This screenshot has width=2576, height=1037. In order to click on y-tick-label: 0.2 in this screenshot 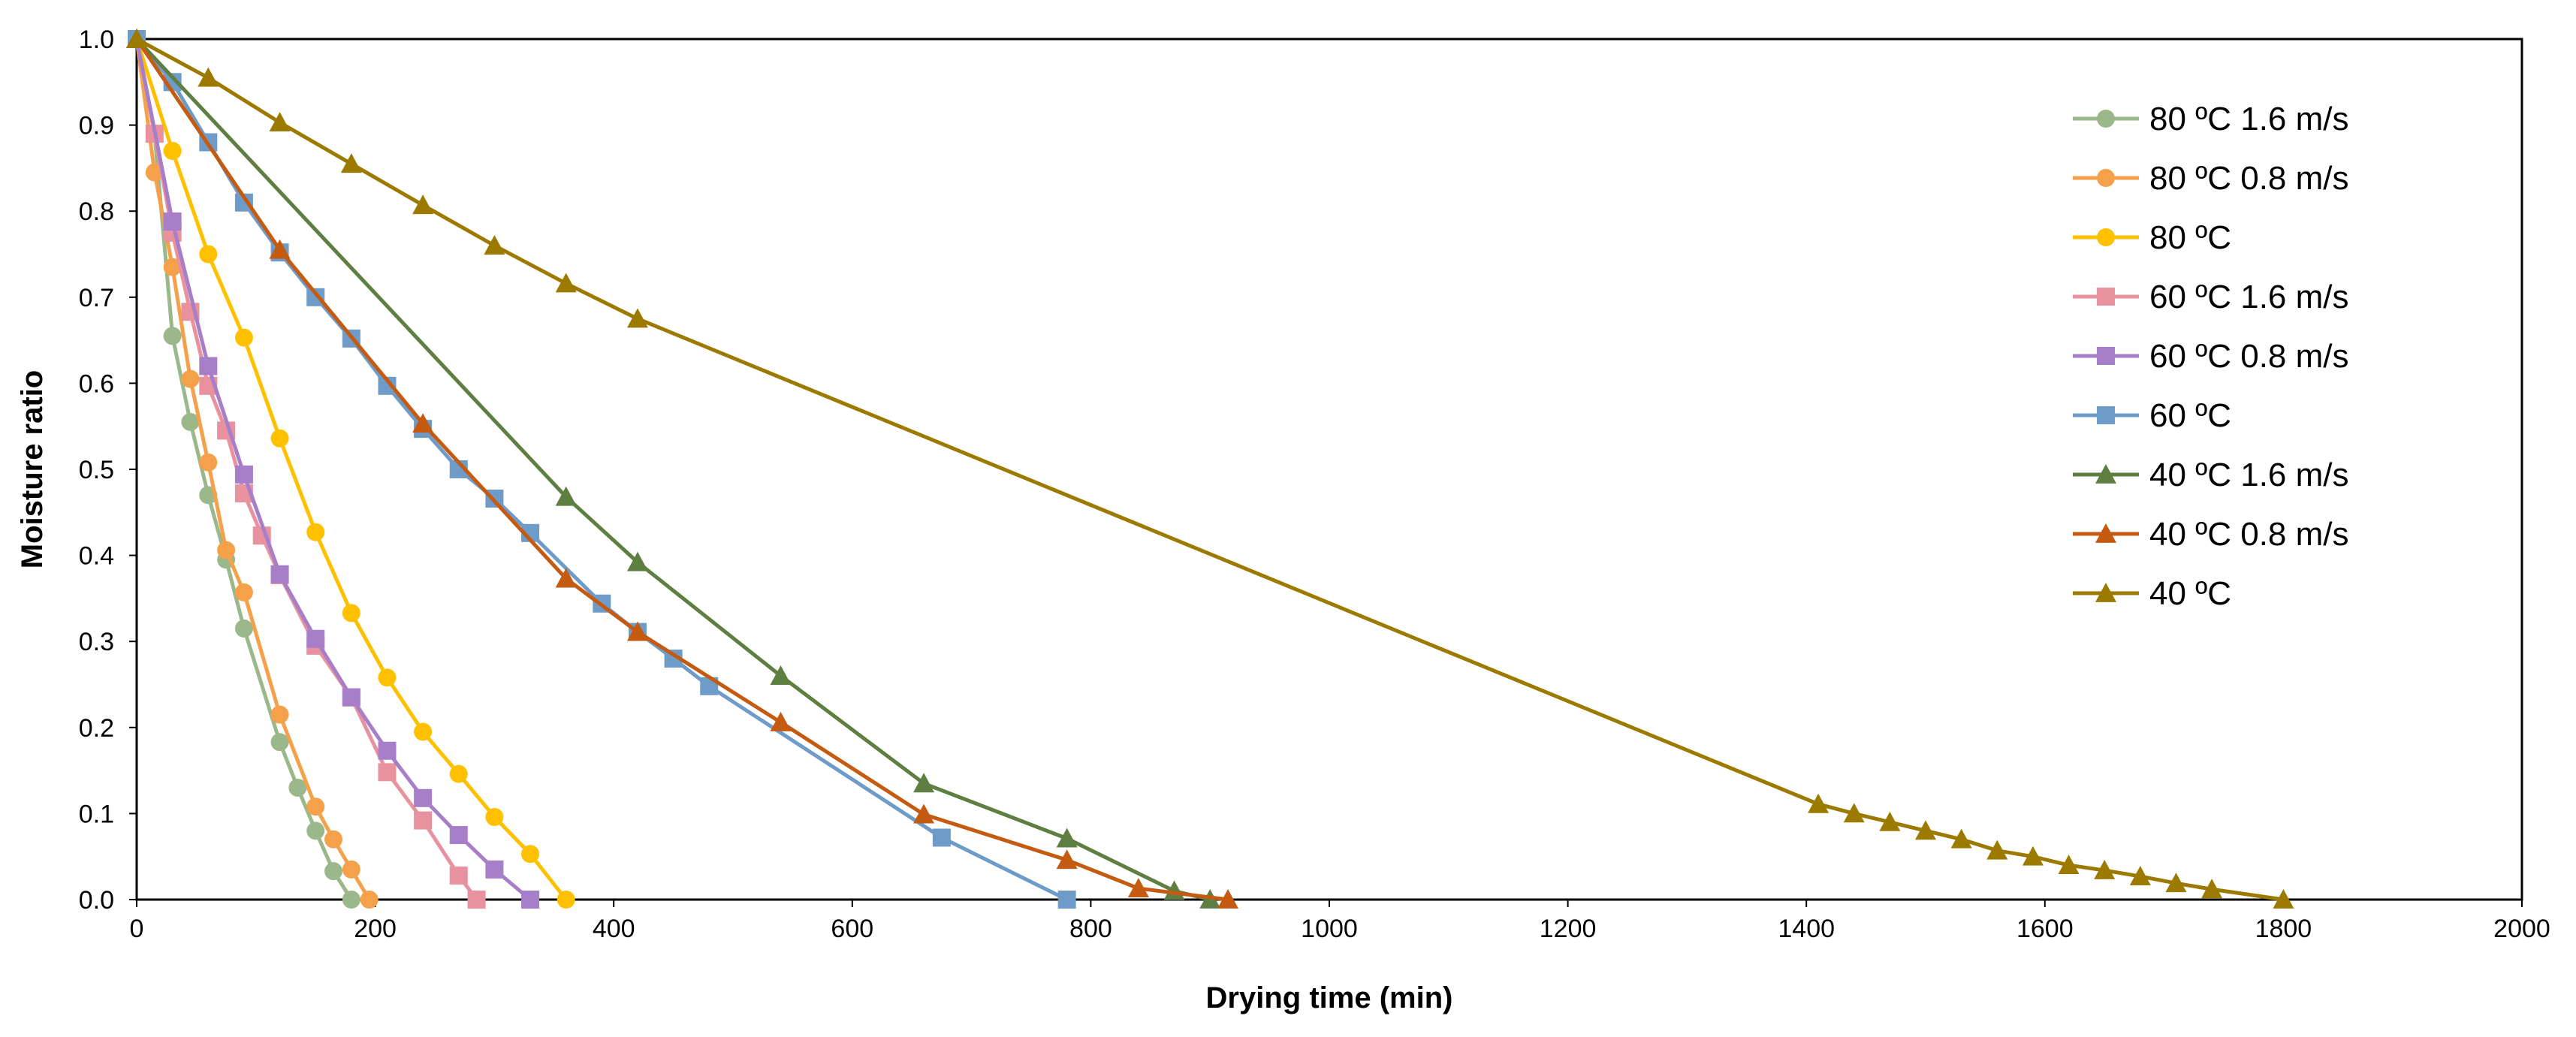, I will do `click(97, 729)`.